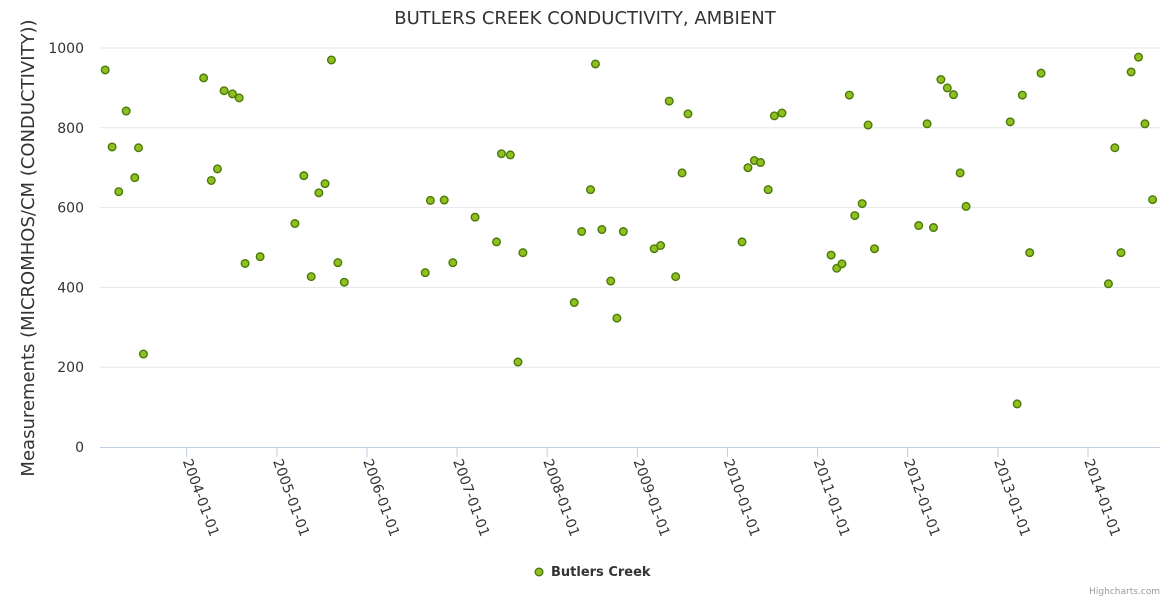 The height and width of the screenshot is (600, 1170). What do you see at coordinates (70, 209) in the screenshot?
I see `y-tick-label: 600` at bounding box center [70, 209].